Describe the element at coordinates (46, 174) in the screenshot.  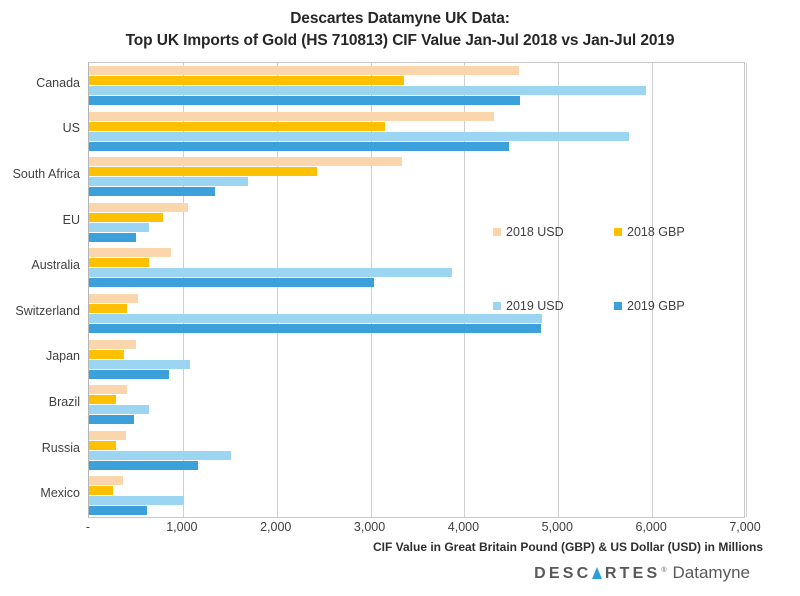
I see `y-axis-tick-label: South Africa` at that location.